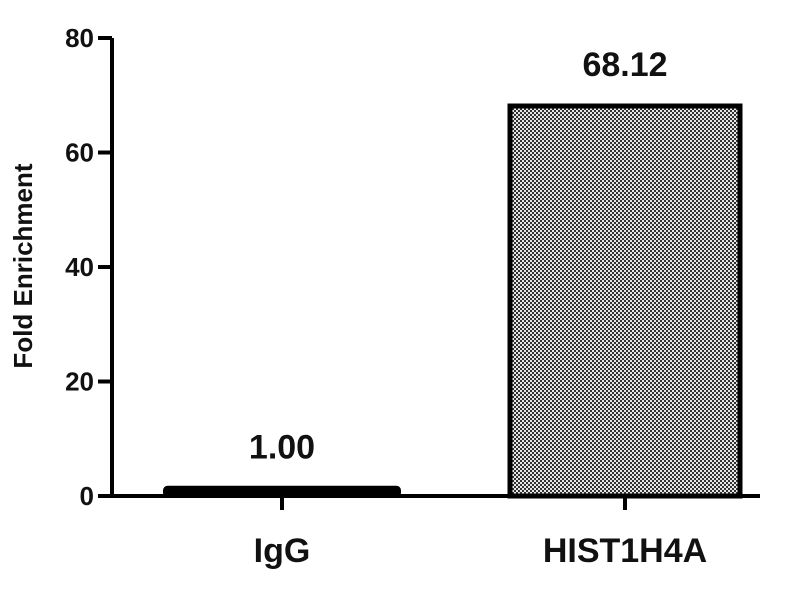 This screenshot has height=605, width=800. I want to click on y-tick-label: 0, so click(87, 496).